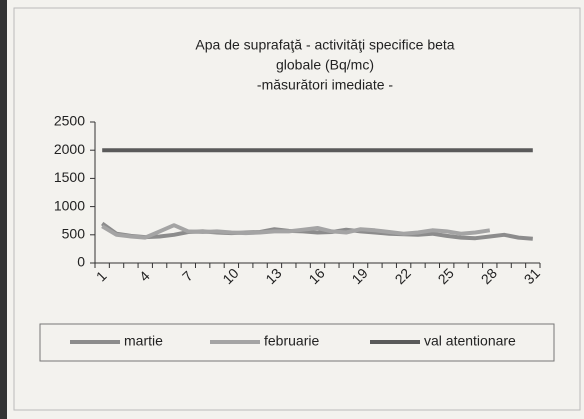  Describe the element at coordinates (69, 177) in the screenshot. I see `y-tick-label: 1500` at that location.